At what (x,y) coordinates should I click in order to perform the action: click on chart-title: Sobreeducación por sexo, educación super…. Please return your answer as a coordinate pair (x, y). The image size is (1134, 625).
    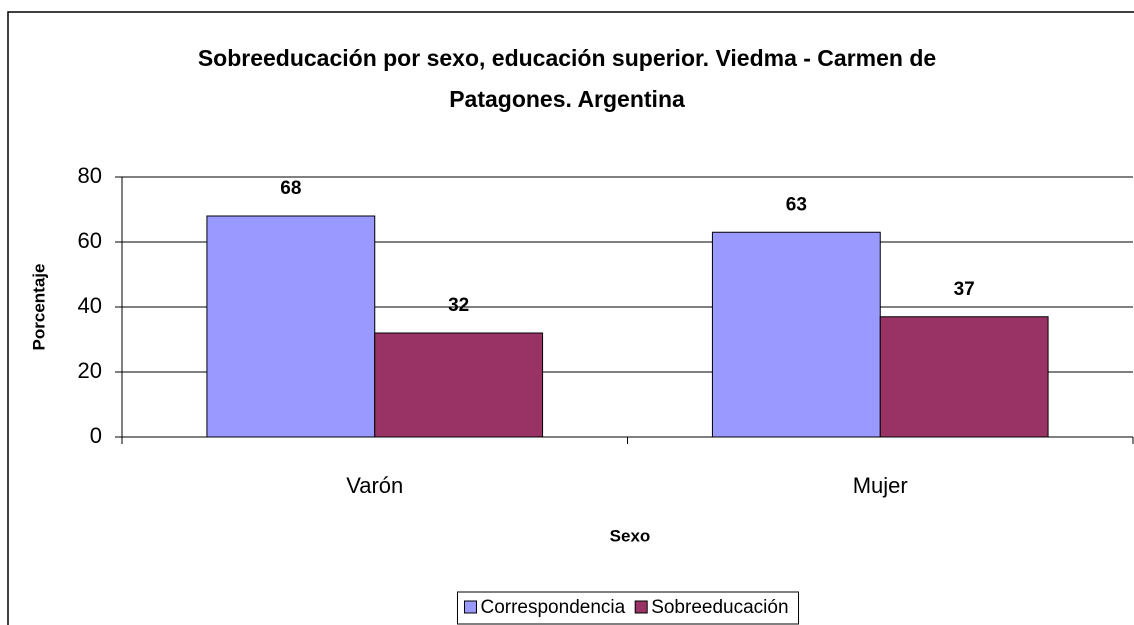
    Looking at the image, I should click on (567, 78).